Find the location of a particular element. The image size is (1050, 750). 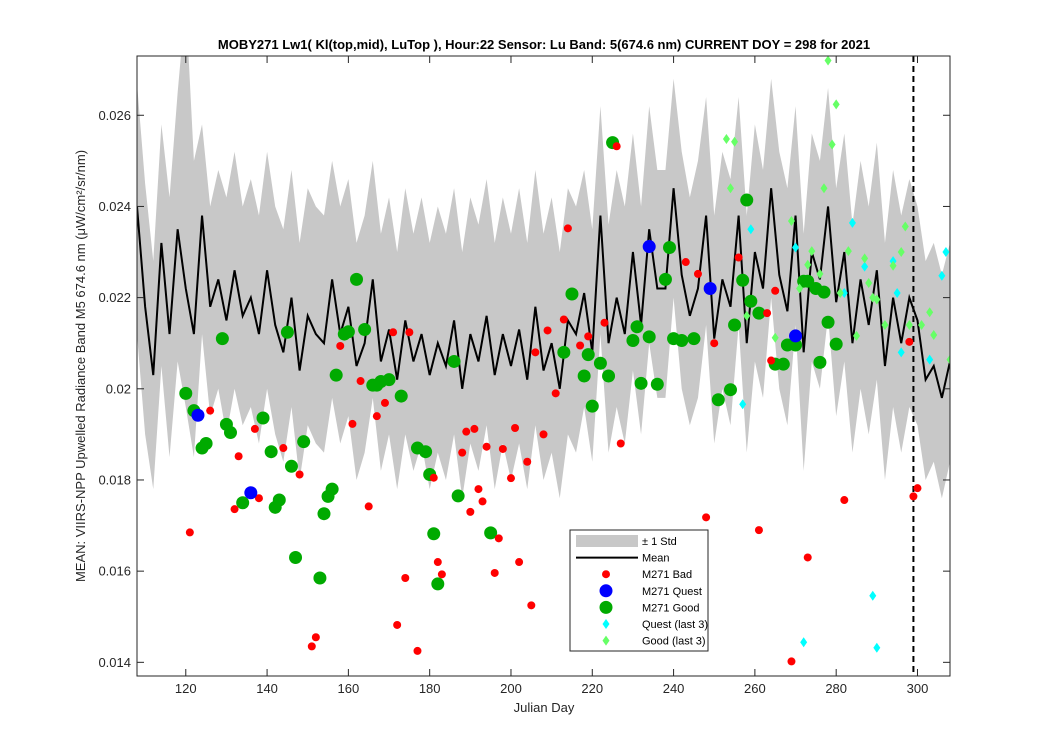

legend-swatch-good is located at coordinates (606, 607).